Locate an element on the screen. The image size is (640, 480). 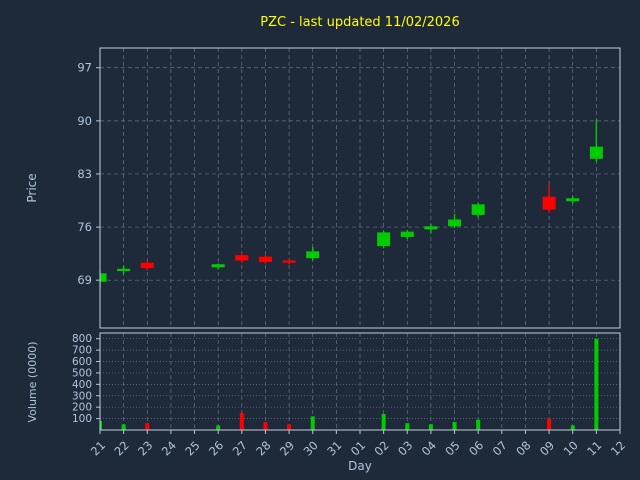
volume-tick-label: 700 is located at coordinates (82, 351).